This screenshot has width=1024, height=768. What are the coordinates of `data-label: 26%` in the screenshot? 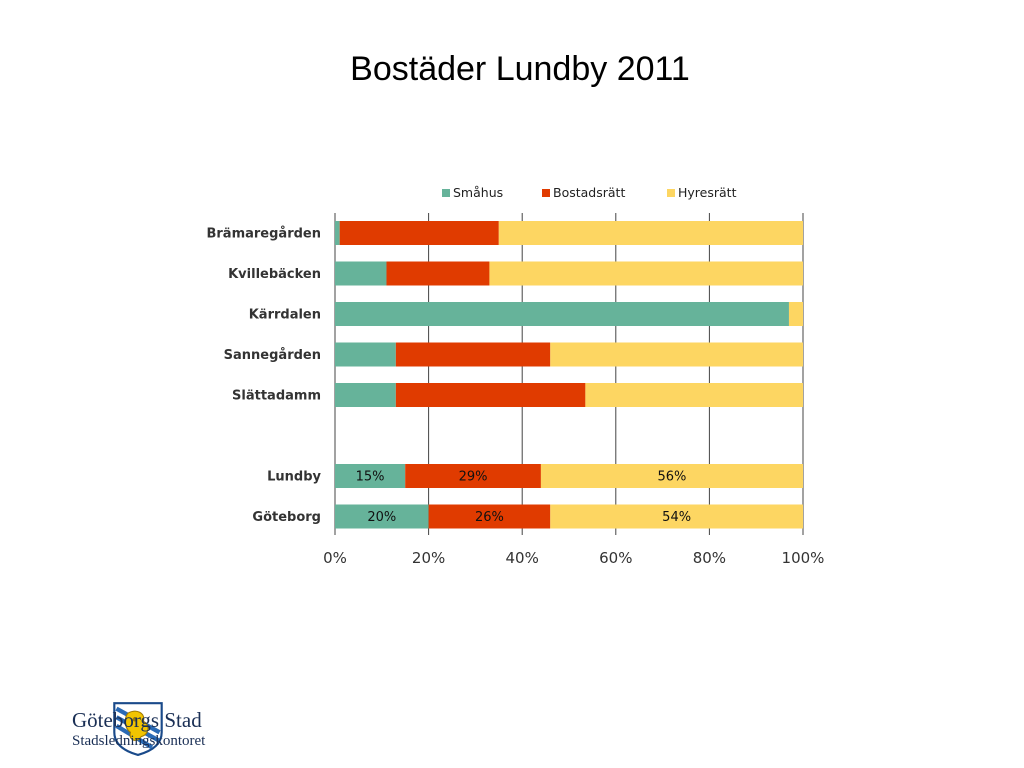 It's located at (489, 517).